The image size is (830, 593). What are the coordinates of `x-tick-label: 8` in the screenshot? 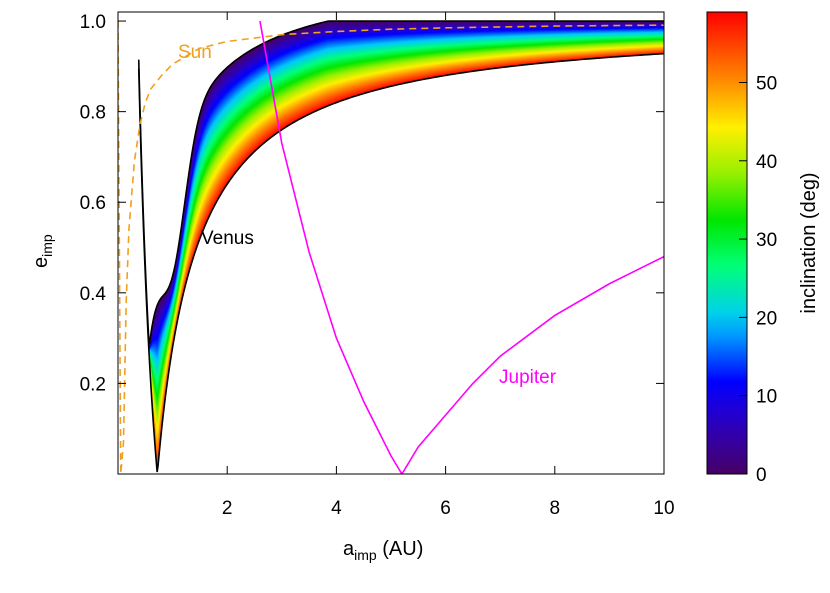 It's located at (555, 508).